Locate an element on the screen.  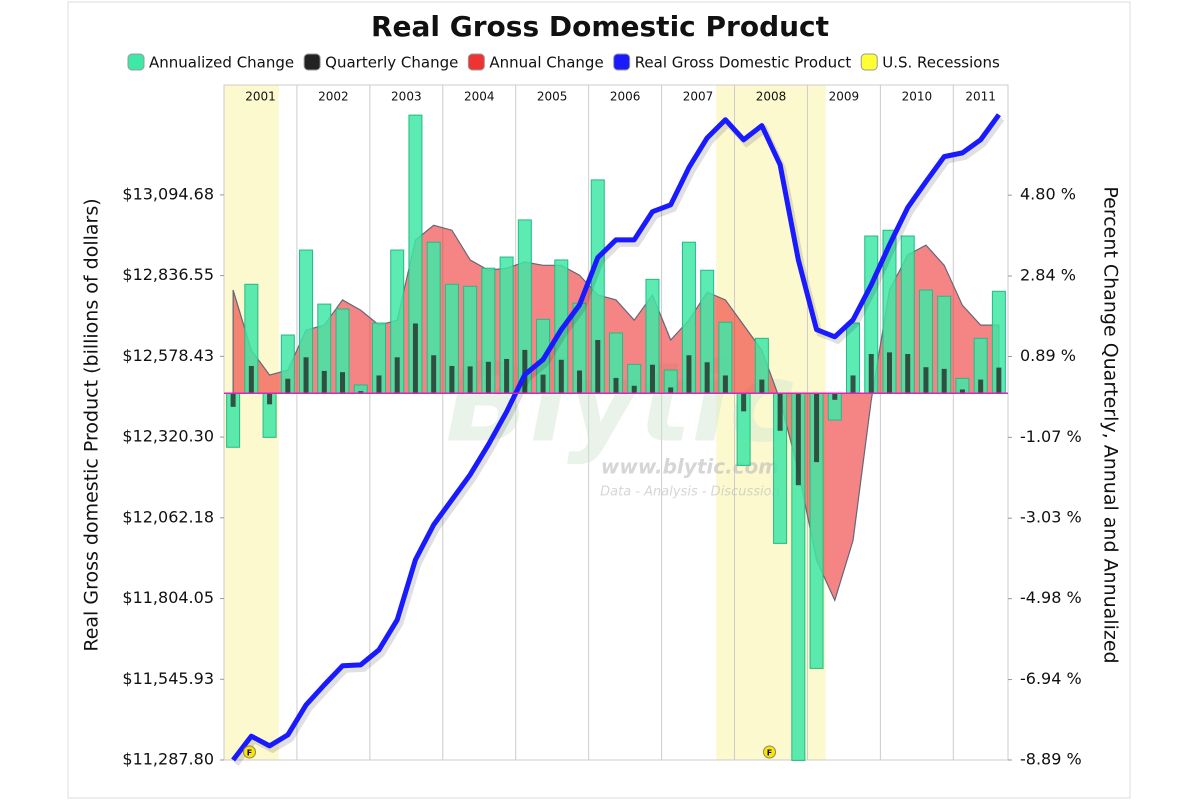
y2-tick-label: -3.03 % is located at coordinates (1051, 517).